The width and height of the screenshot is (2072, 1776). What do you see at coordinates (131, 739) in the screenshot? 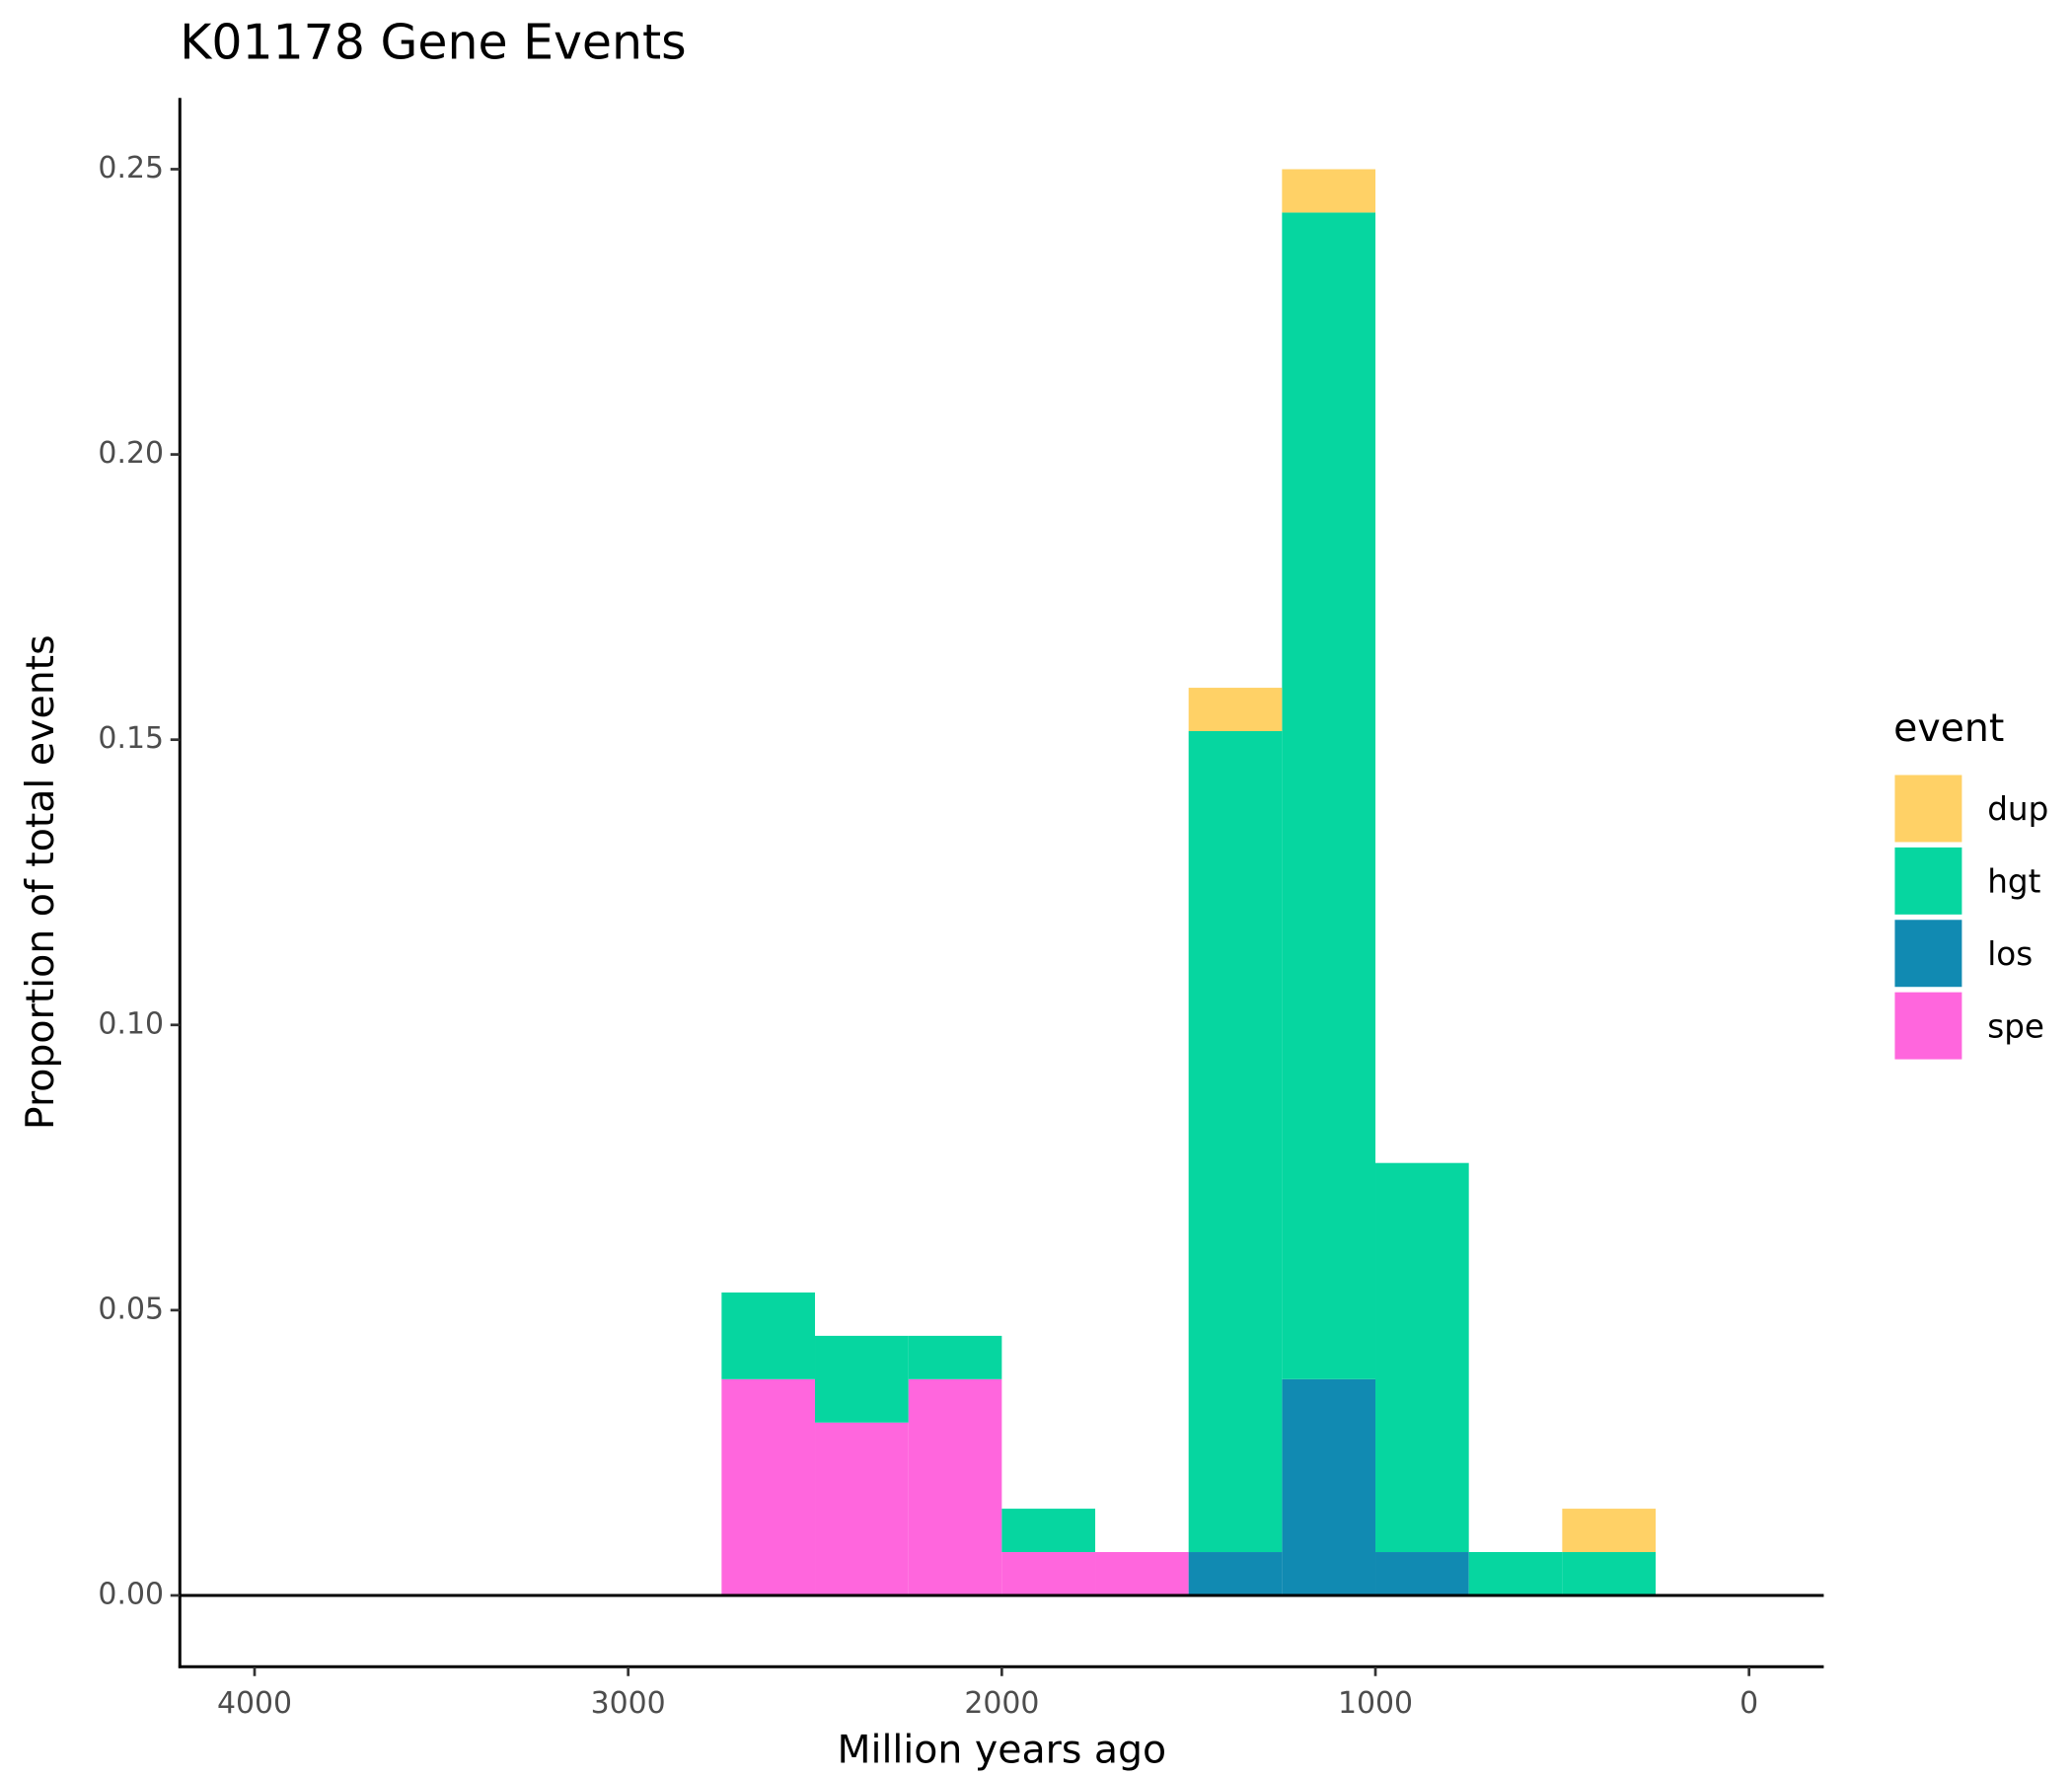
I see `y-tick-label: 0.15` at bounding box center [131, 739].